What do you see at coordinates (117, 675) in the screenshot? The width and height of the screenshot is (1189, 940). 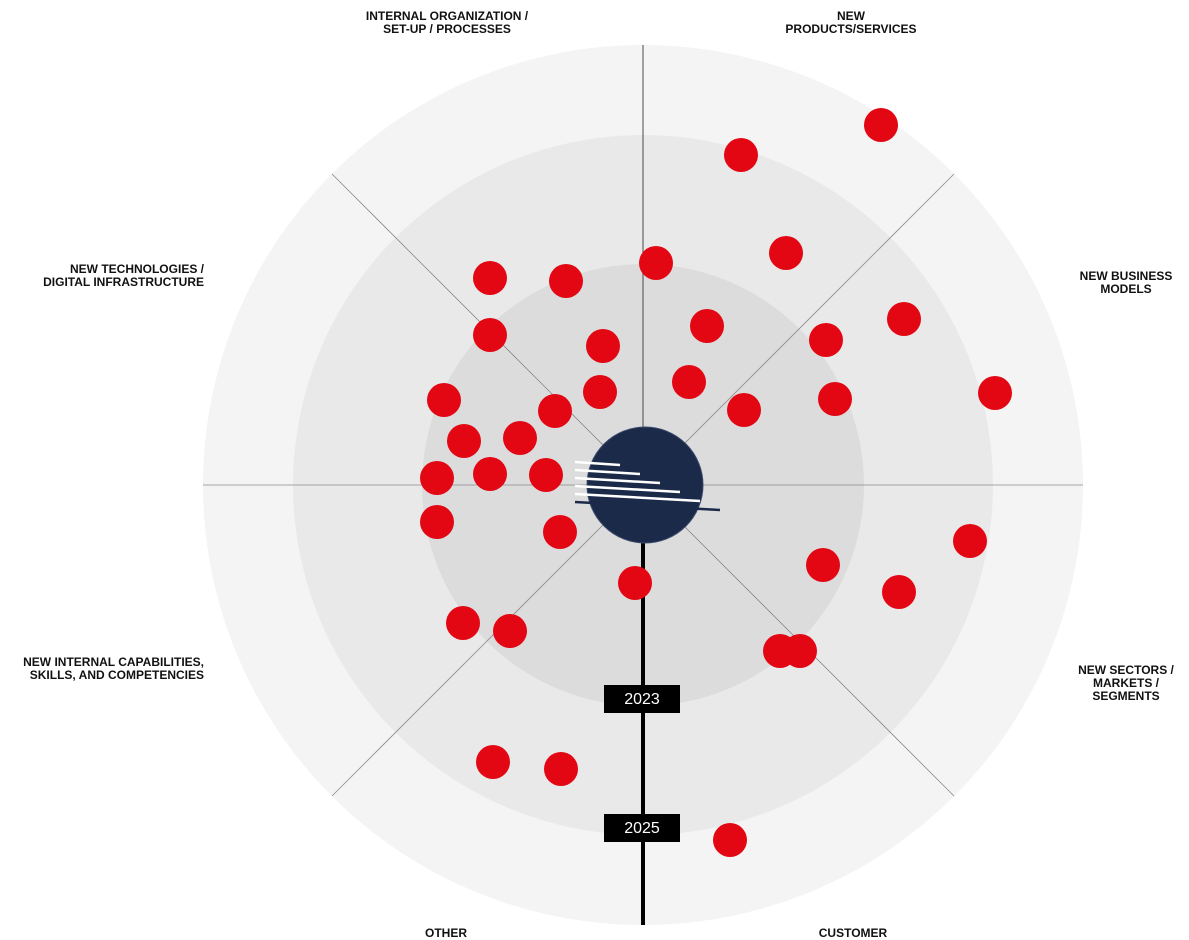 I see `sector-label: SKILLS, AND COMPETENCIES` at bounding box center [117, 675].